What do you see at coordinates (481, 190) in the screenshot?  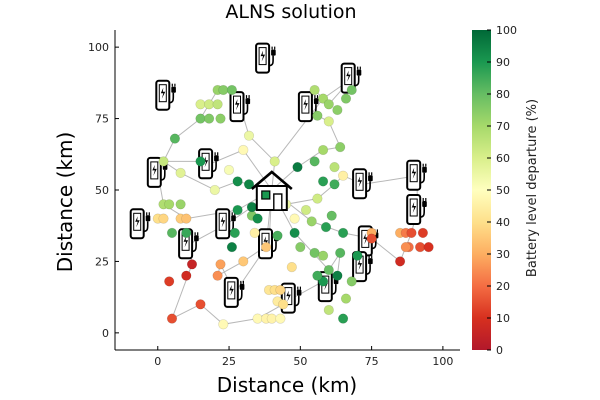 I see `colorbar-bar` at bounding box center [481, 190].